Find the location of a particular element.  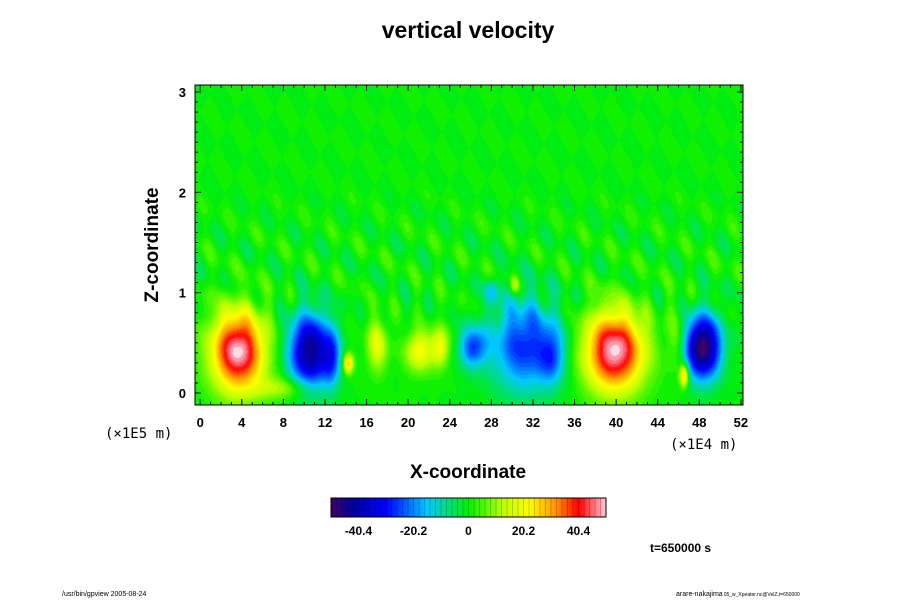

colorbar-tick-label: -40.4 is located at coordinates (359, 531).